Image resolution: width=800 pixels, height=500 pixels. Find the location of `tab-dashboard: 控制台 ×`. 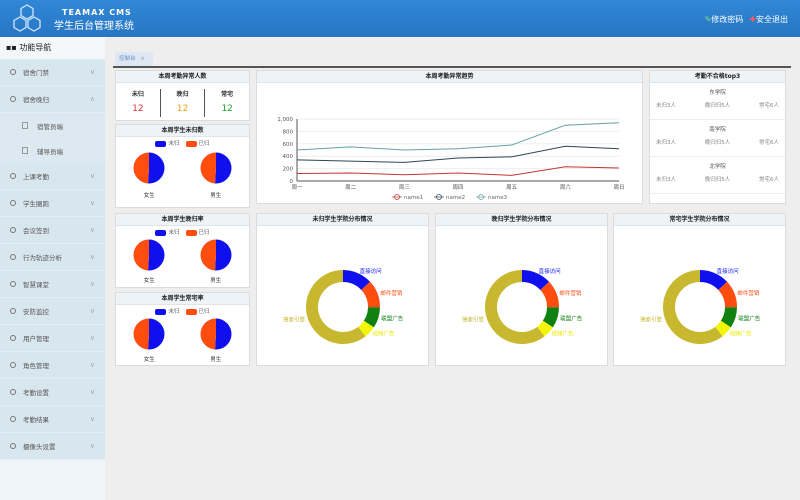

tab-dashboard: 控制台 × is located at coordinates (134, 59).